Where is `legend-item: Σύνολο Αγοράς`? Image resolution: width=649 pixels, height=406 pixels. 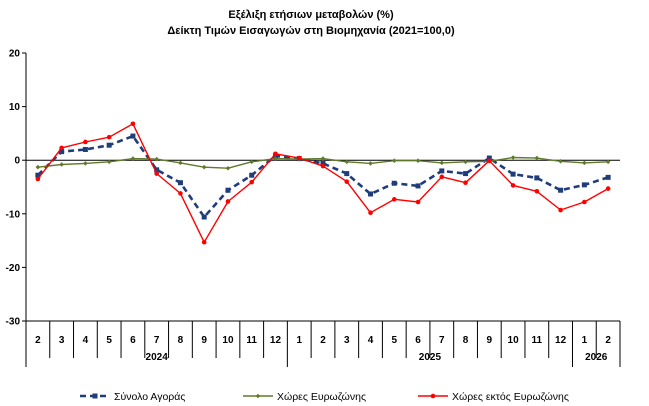
legend-item: Σύνολο Αγοράς is located at coordinates (132, 397).